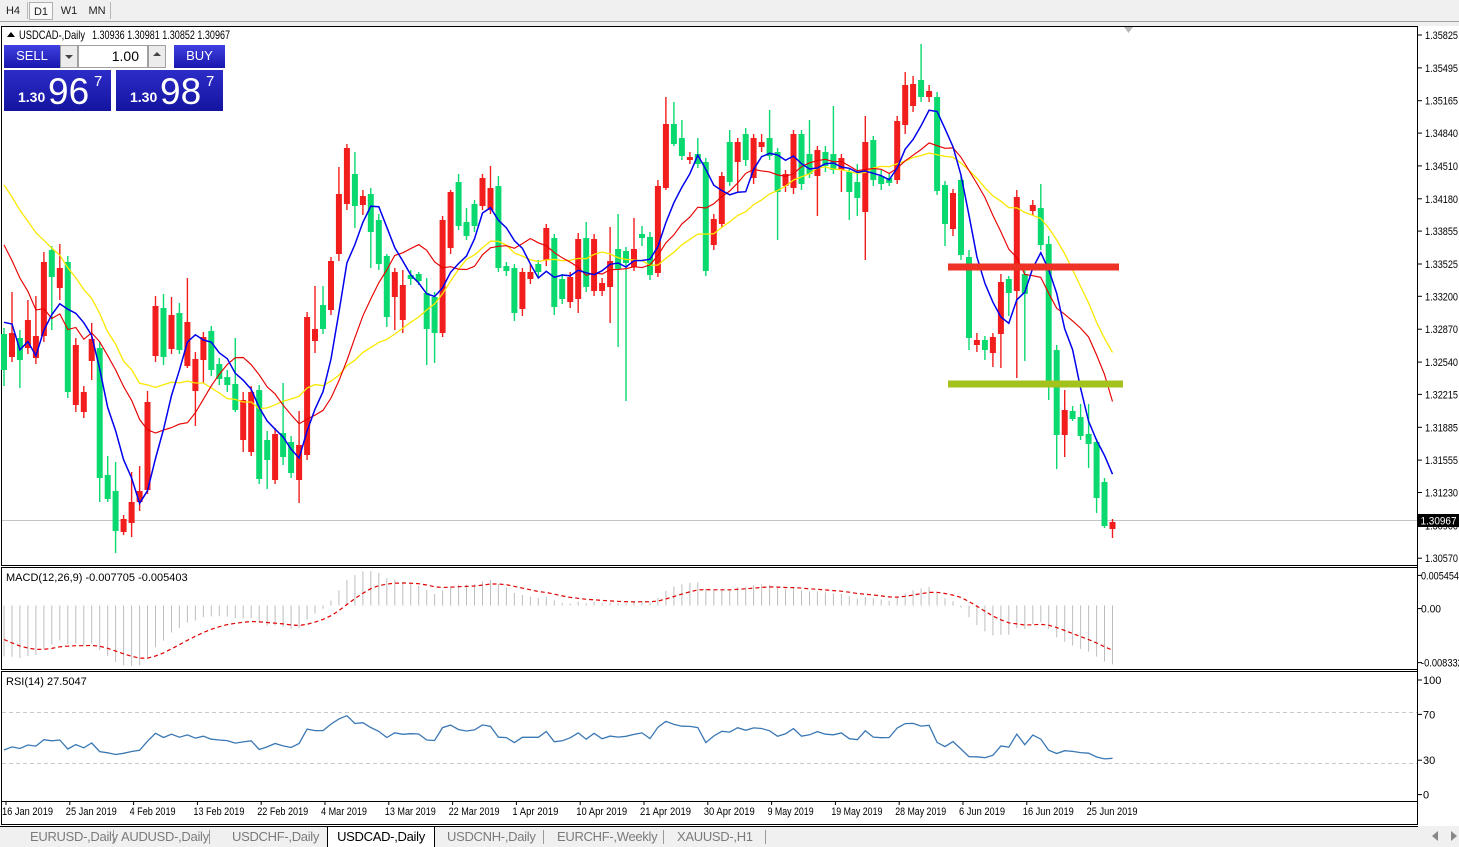 The width and height of the screenshot is (1459, 847). I want to click on svg-text:1.30936 1.30981 1.30852 1.3096: 1.30936 1.30981 1.30852 1.30967, so click(161, 35).